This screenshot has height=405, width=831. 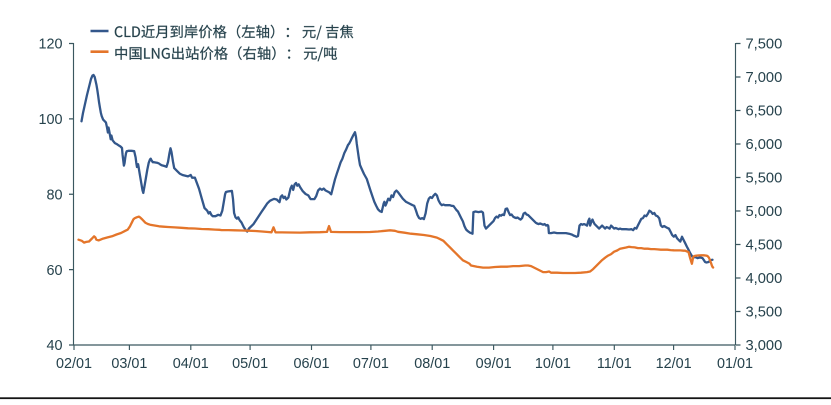 I want to click on svg-text: 4,500, so click(x=764, y=246).